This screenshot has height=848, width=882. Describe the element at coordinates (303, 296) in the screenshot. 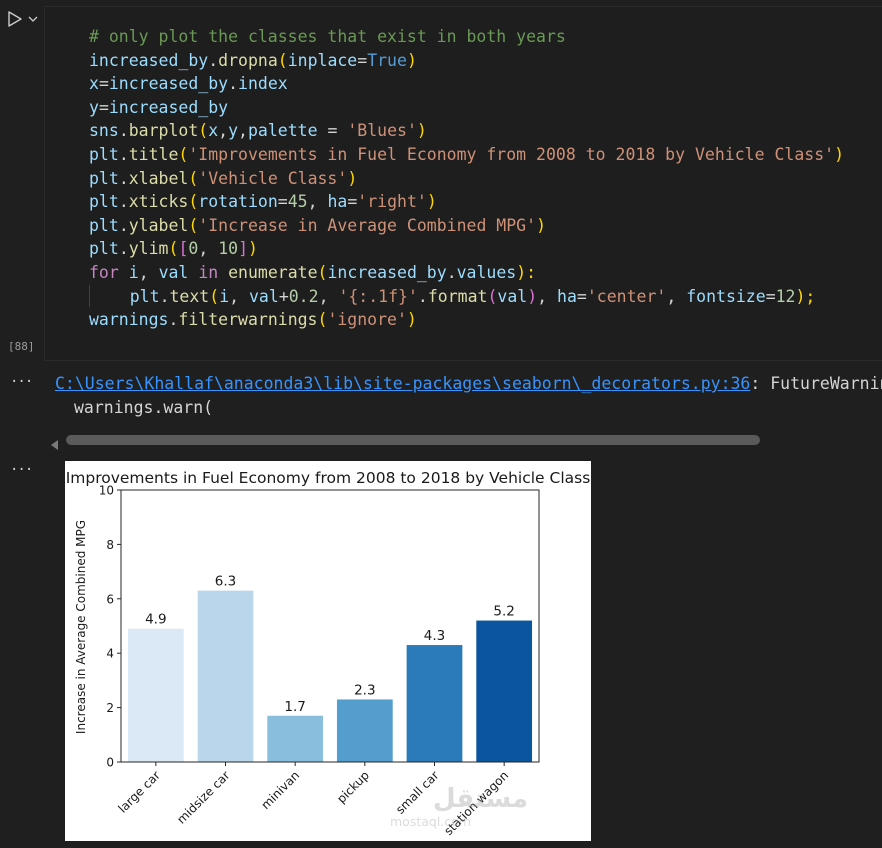

I see `code-token: 0.2` at that location.